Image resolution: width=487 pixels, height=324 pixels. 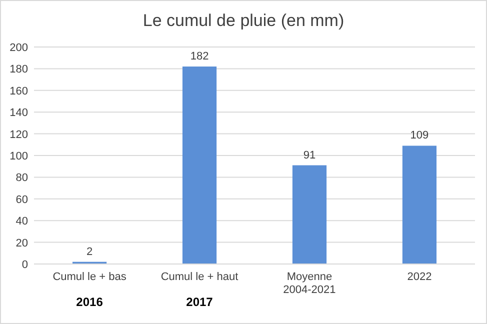 What do you see at coordinates (22, 200) in the screenshot?
I see `y-tick-label: 60` at bounding box center [22, 200].